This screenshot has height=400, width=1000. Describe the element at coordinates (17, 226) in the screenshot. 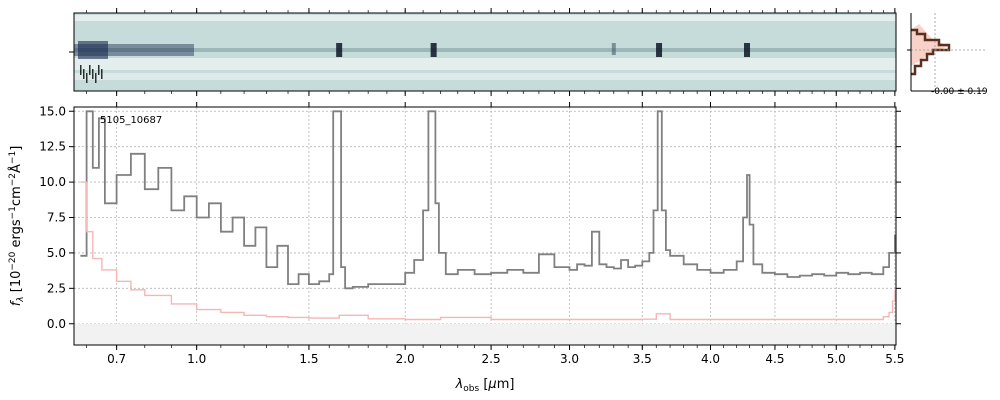

I see `y-axis-label: fλ [10−20 ergs−1cm−2Å−1]` at that location.